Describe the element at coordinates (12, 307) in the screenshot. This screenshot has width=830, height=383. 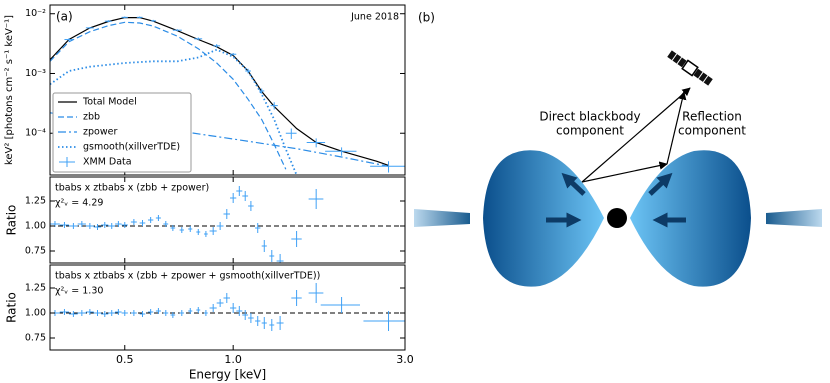
I see `y-axis-label: Ratio` at that location.